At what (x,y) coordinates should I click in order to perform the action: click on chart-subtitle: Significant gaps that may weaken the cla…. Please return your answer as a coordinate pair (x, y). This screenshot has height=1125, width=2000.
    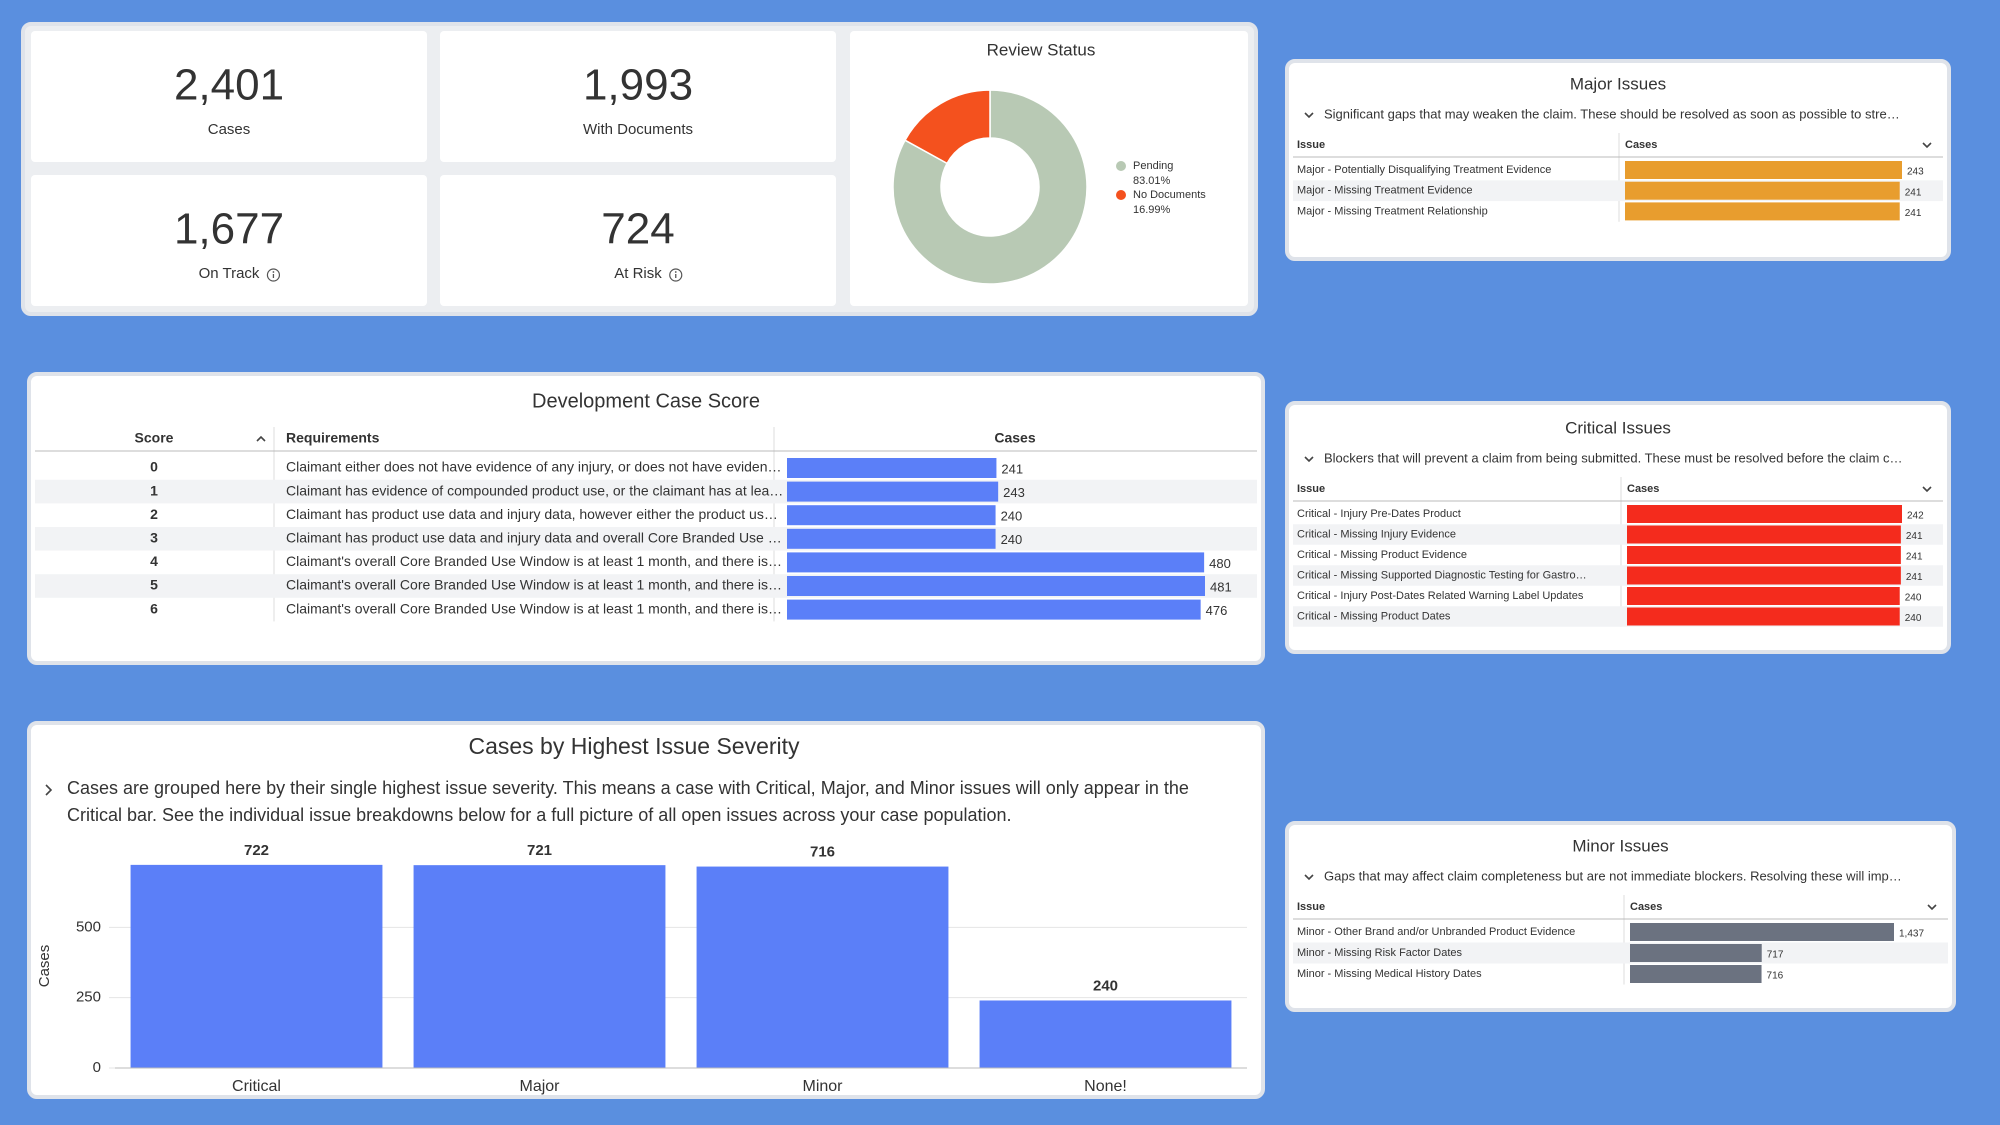
    Looking at the image, I should click on (1612, 113).